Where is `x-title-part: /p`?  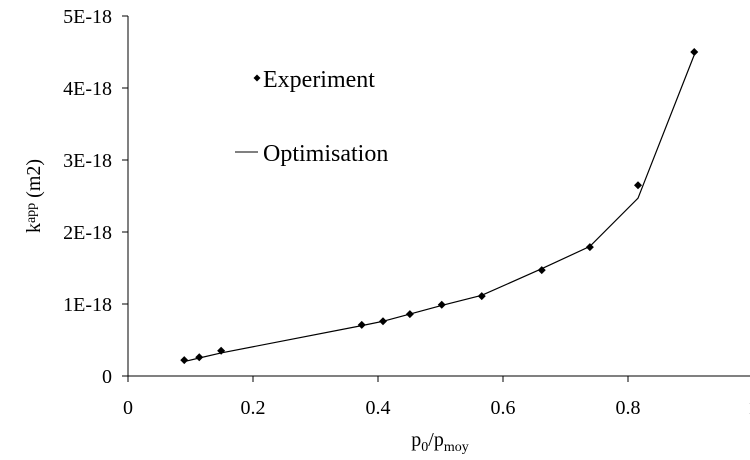 x-title-part: /p is located at coordinates (436, 440).